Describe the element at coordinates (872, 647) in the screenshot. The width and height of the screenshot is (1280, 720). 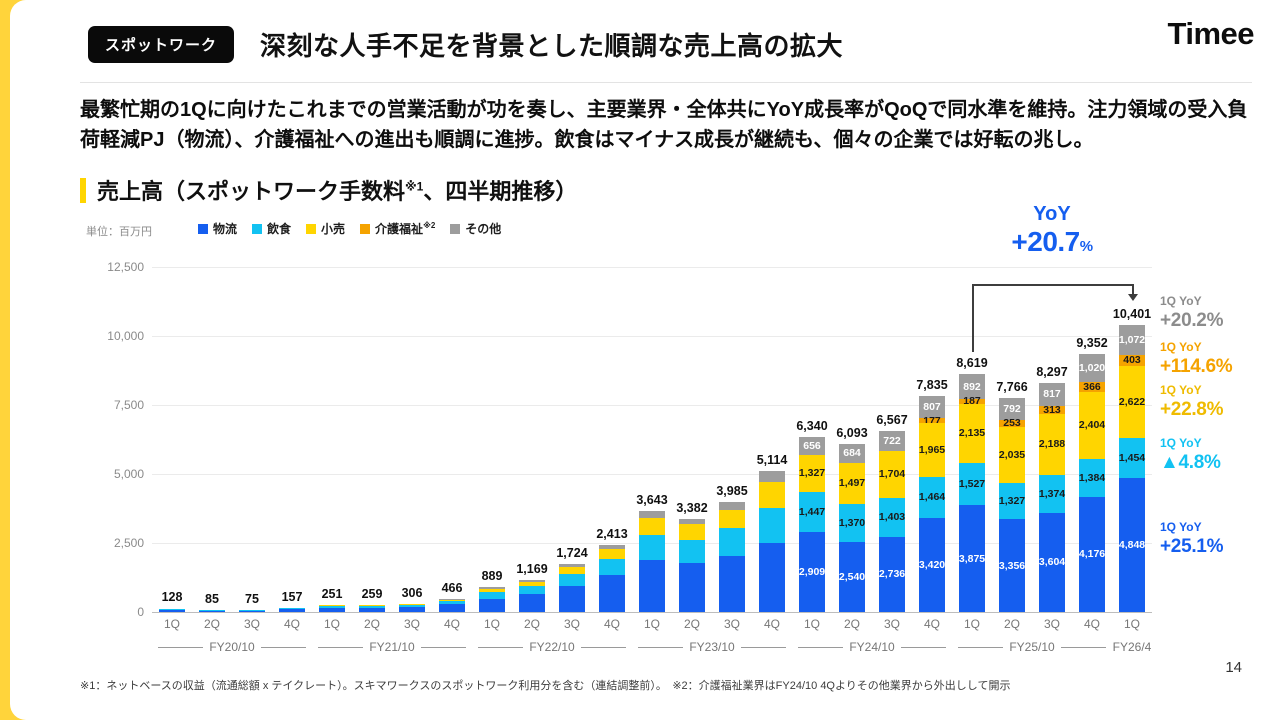
I see `fiscal-year-label: FY24/10` at that location.